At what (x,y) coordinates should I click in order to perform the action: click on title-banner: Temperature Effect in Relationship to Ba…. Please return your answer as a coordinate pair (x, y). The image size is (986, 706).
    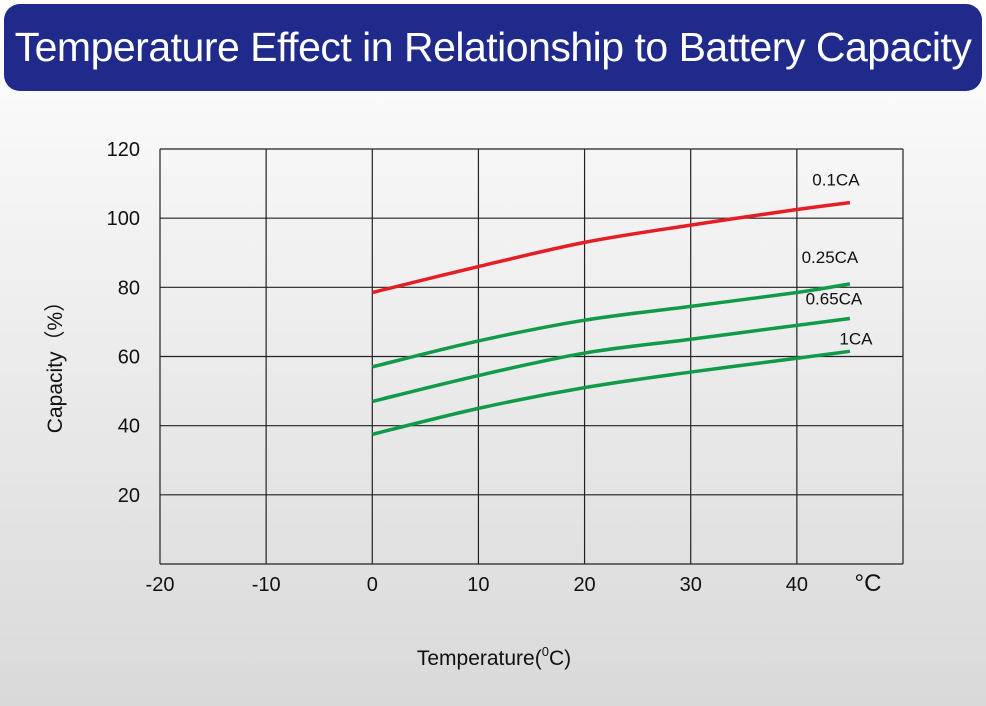
    Looking at the image, I should click on (493, 47).